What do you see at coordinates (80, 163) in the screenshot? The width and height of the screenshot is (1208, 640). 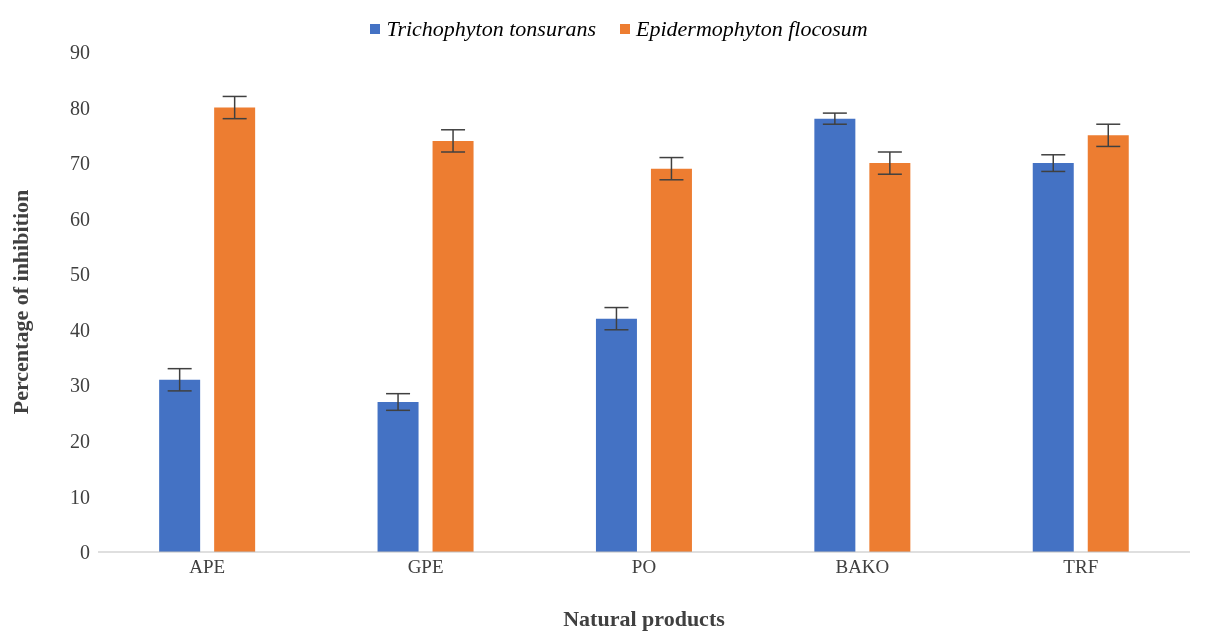 I see `y-tick-label: 70` at bounding box center [80, 163].